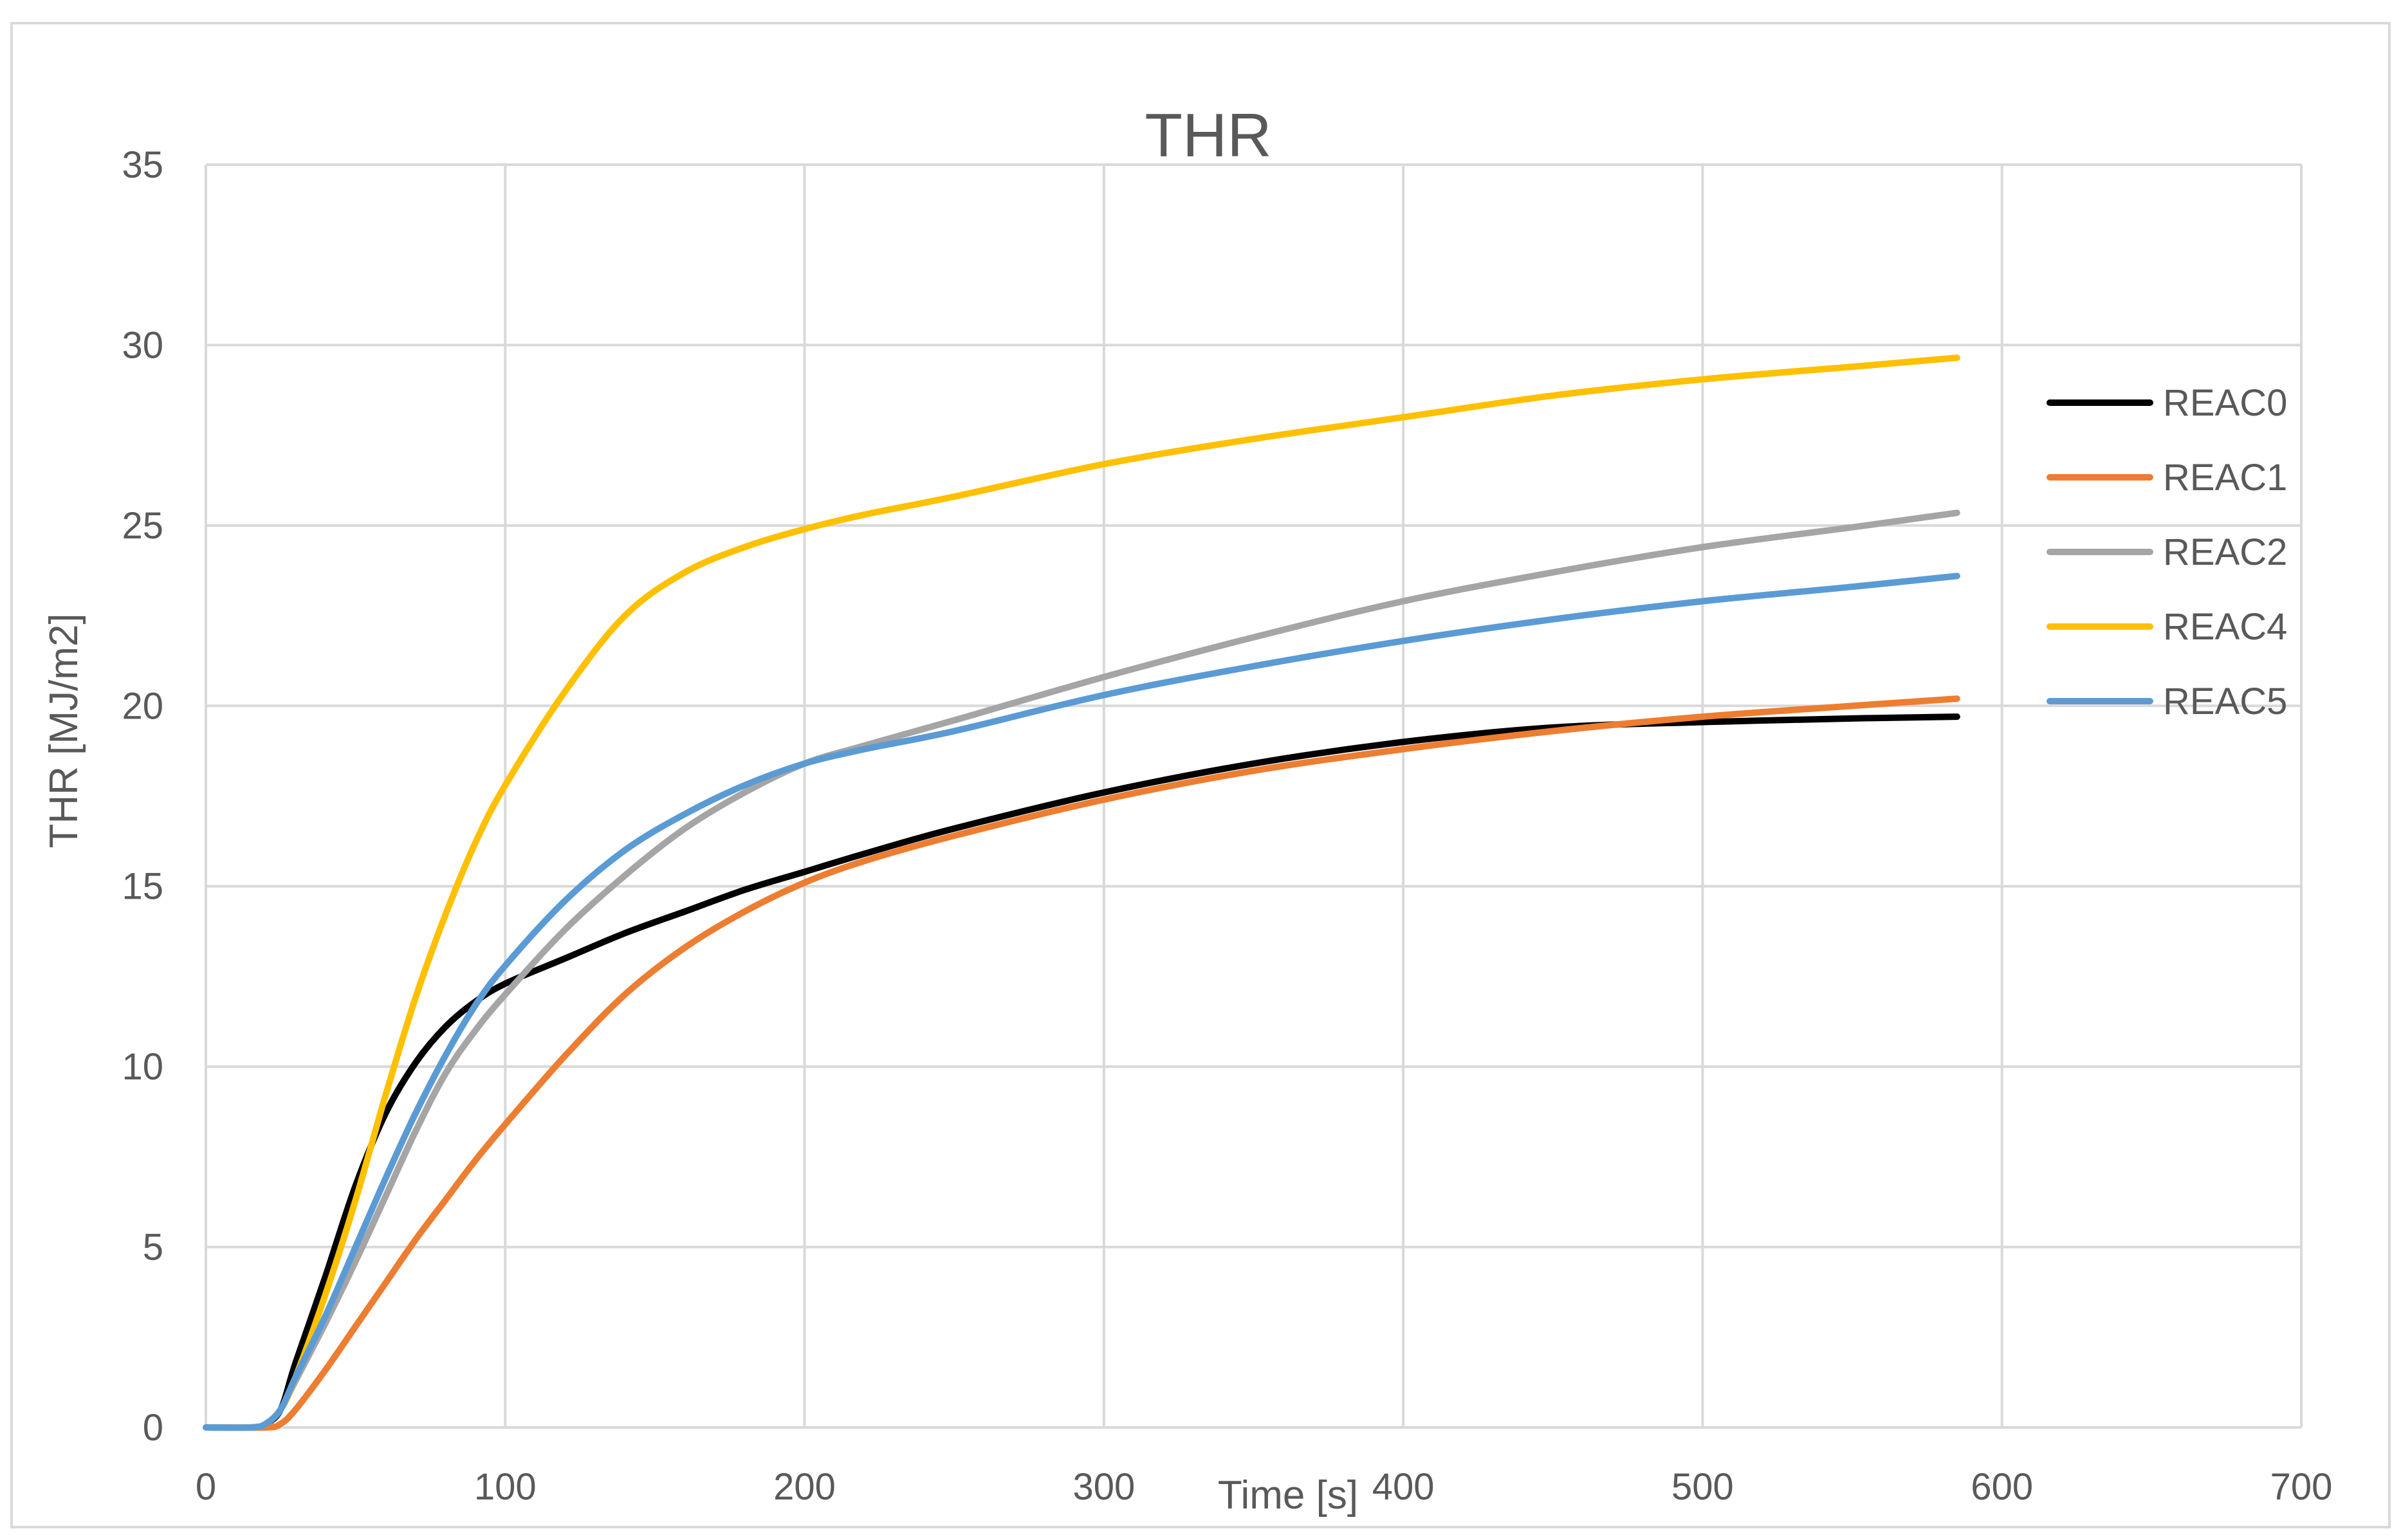 This screenshot has height=1540, width=2401. Describe the element at coordinates (153, 1428) in the screenshot. I see `y-tick-label: 0` at that location.